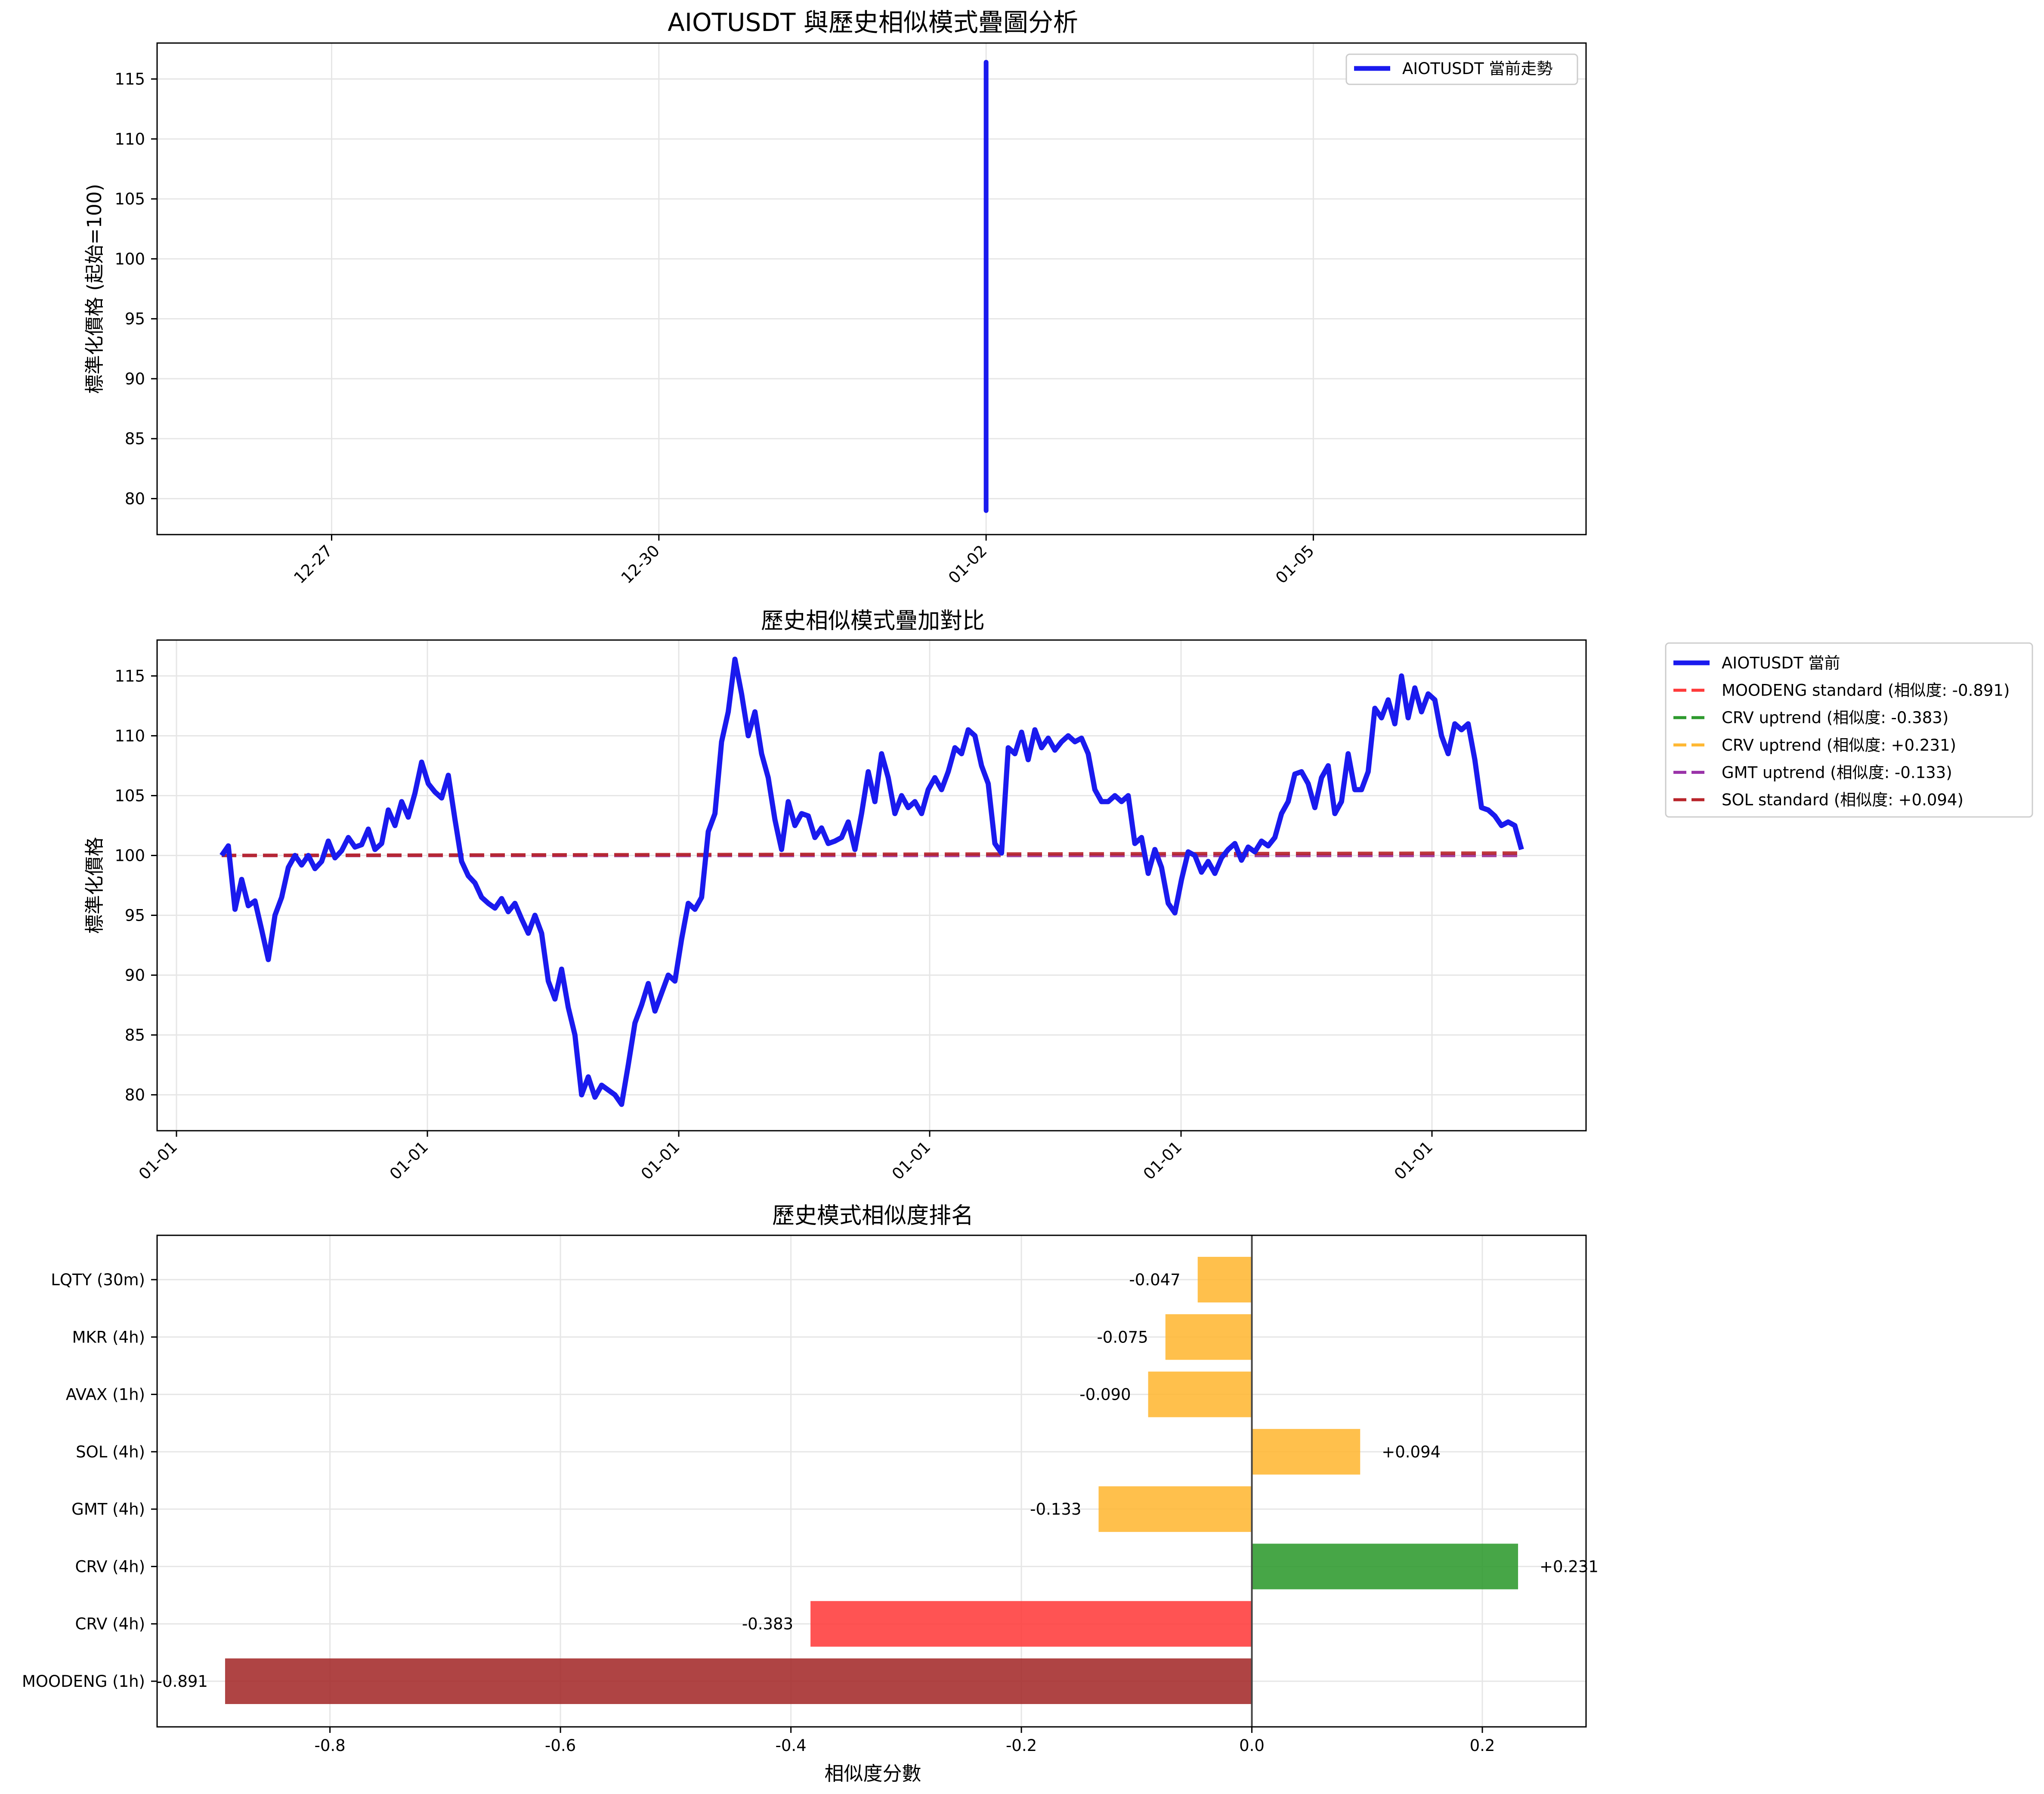 The width and height of the screenshot is (2044, 1794). Describe the element at coordinates (1411, 1452) in the screenshot. I see `bar-value-label: +0.094` at that location.